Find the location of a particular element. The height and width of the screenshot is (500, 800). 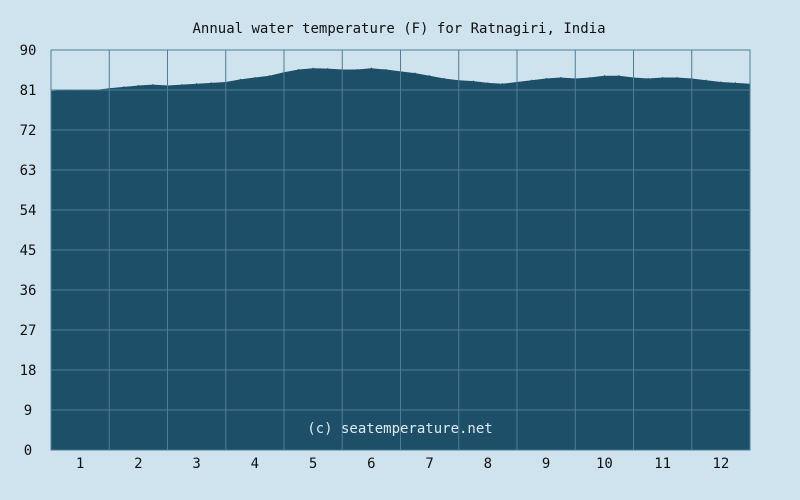

x-tick-label: 8 is located at coordinates (488, 464).